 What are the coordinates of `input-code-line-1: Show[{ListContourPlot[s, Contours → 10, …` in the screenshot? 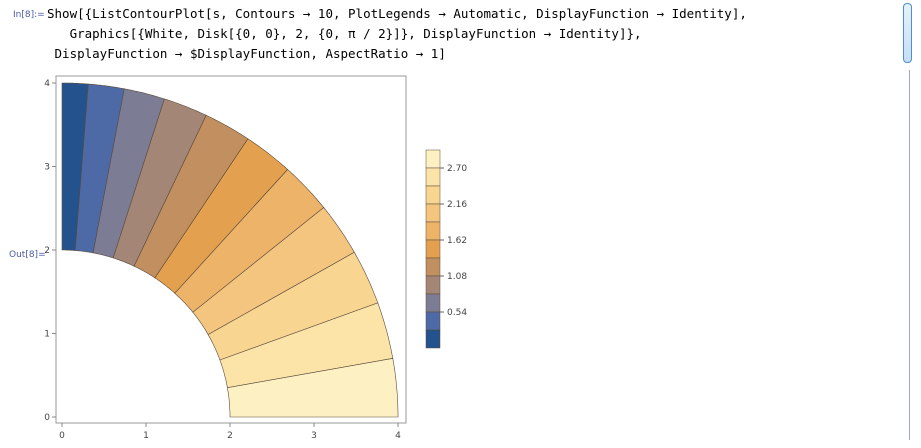 It's located at (397, 13).